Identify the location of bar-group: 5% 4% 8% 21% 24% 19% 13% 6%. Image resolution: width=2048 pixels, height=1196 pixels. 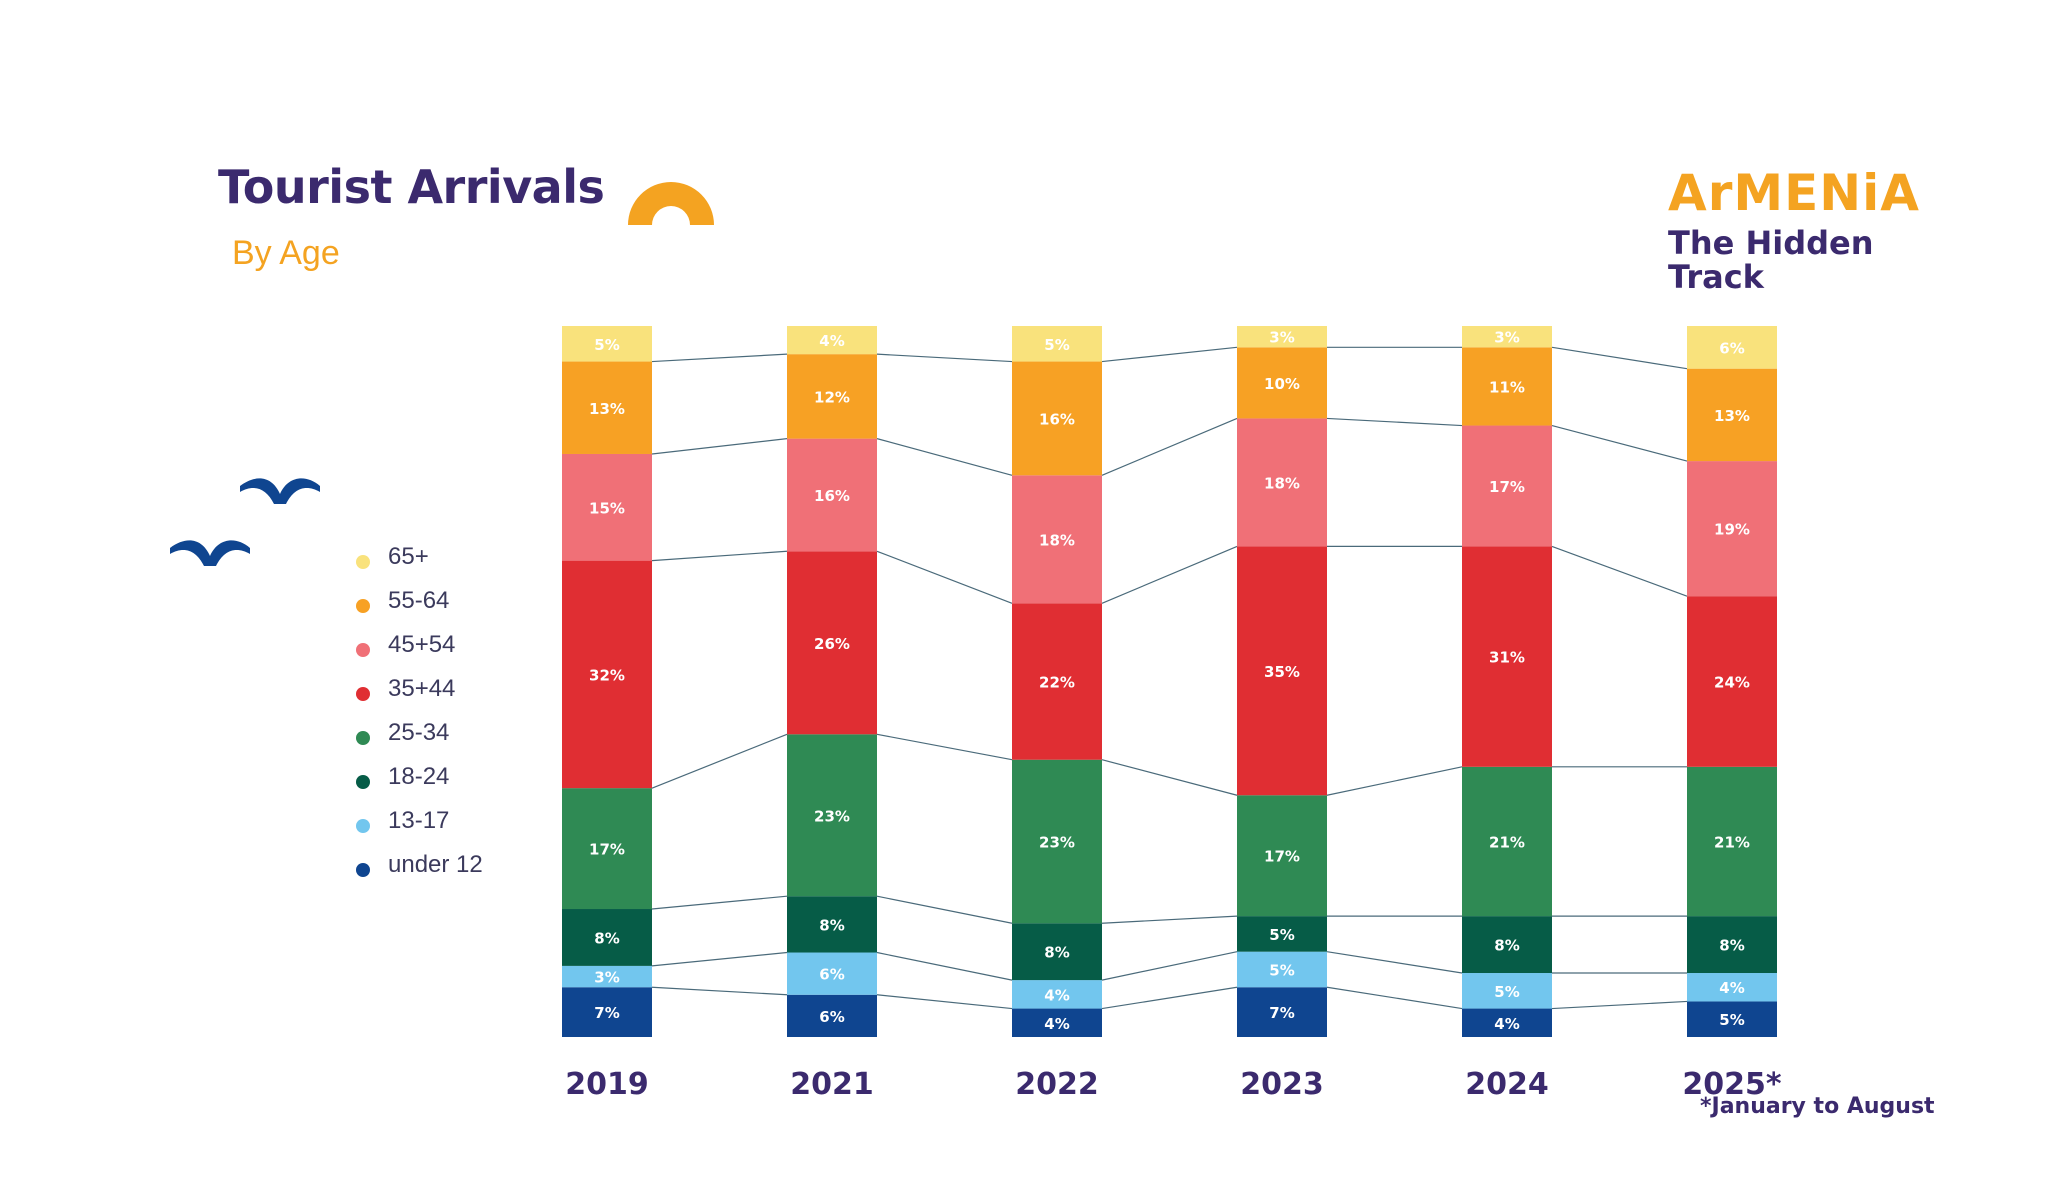
(1732, 681).